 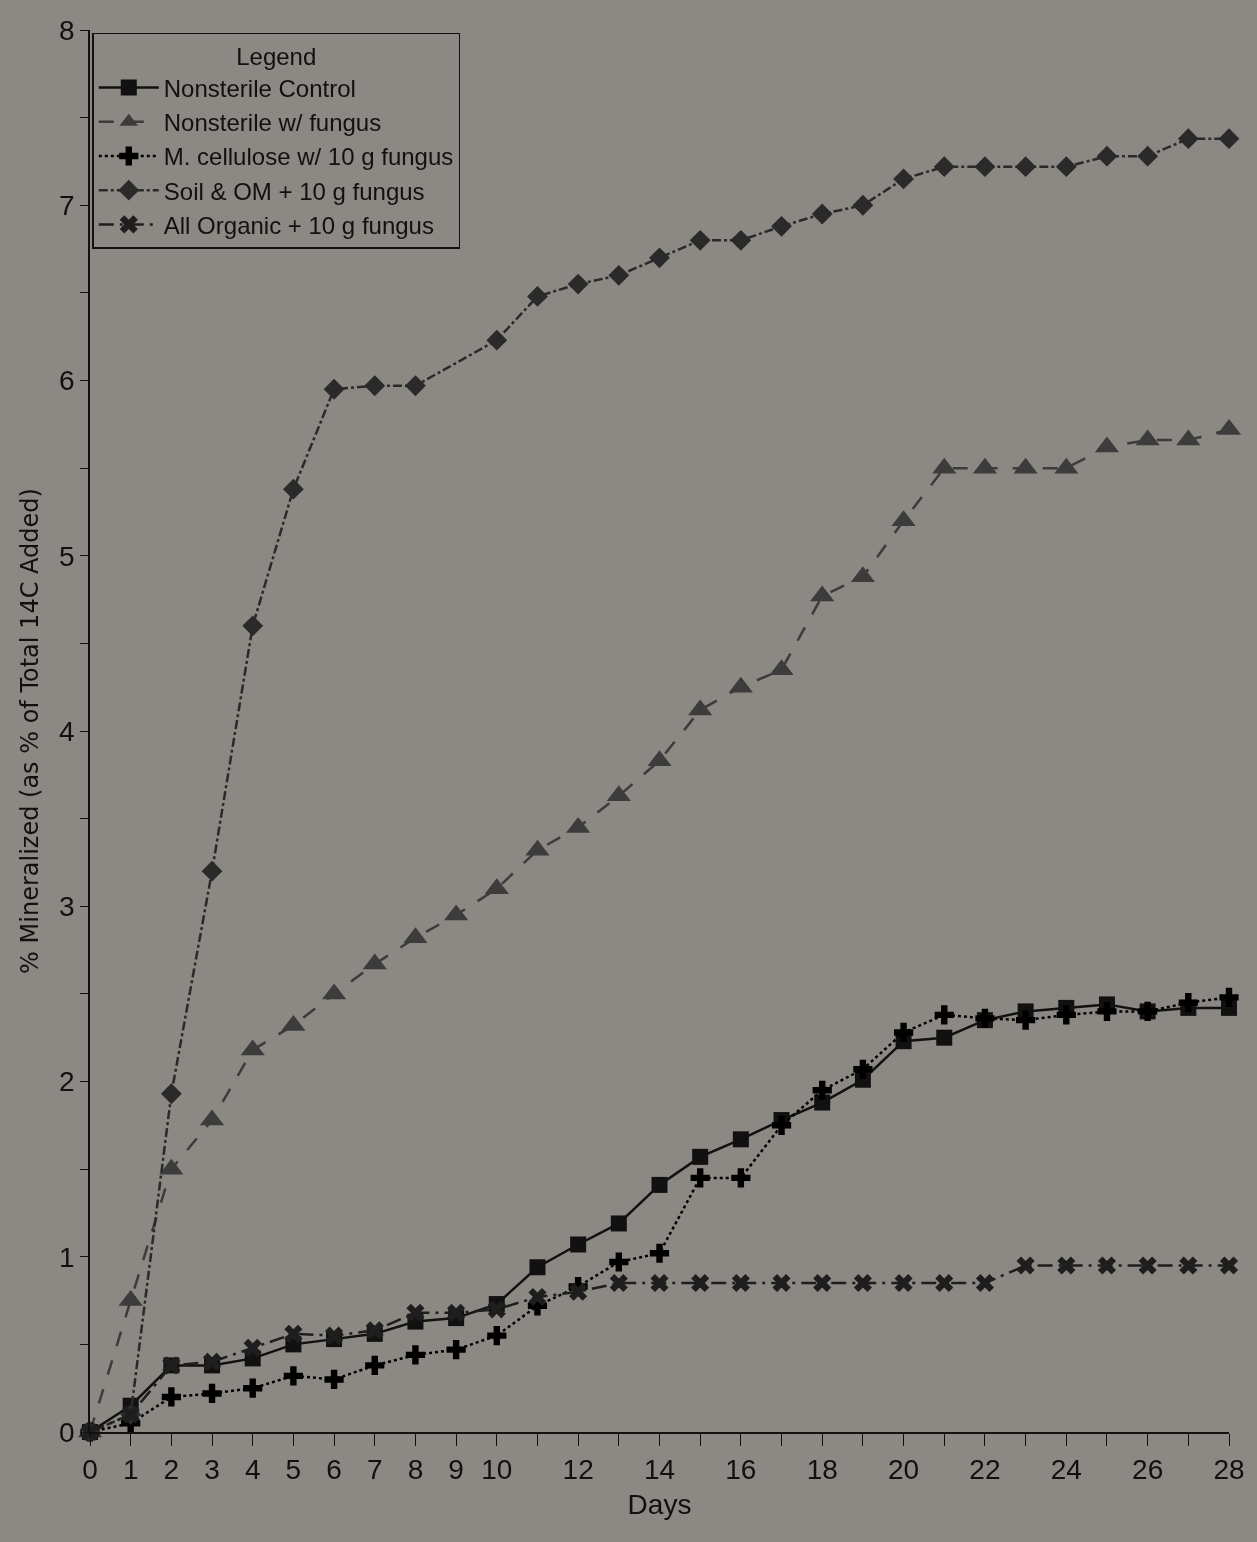 What do you see at coordinates (293, 1470) in the screenshot?
I see `x-tick-label: 5` at bounding box center [293, 1470].